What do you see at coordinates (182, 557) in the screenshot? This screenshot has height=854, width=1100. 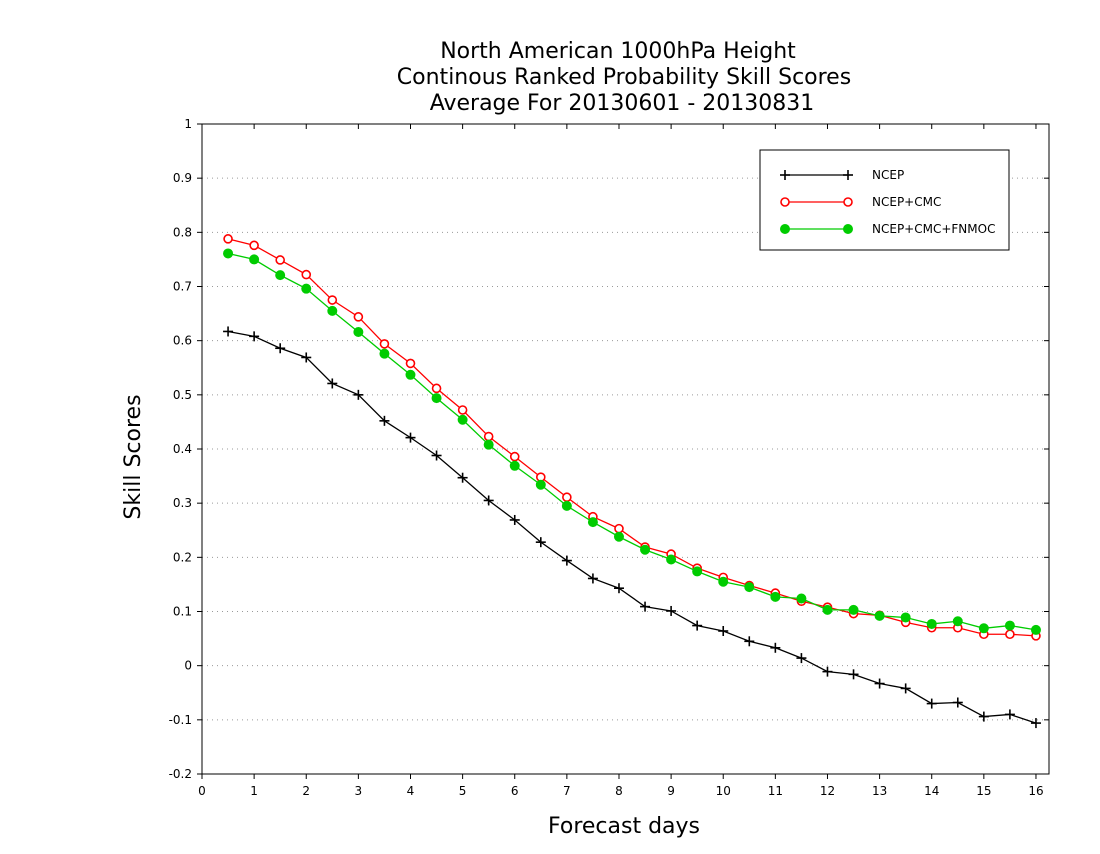 I see `y-tick-label: 0.2` at bounding box center [182, 557].